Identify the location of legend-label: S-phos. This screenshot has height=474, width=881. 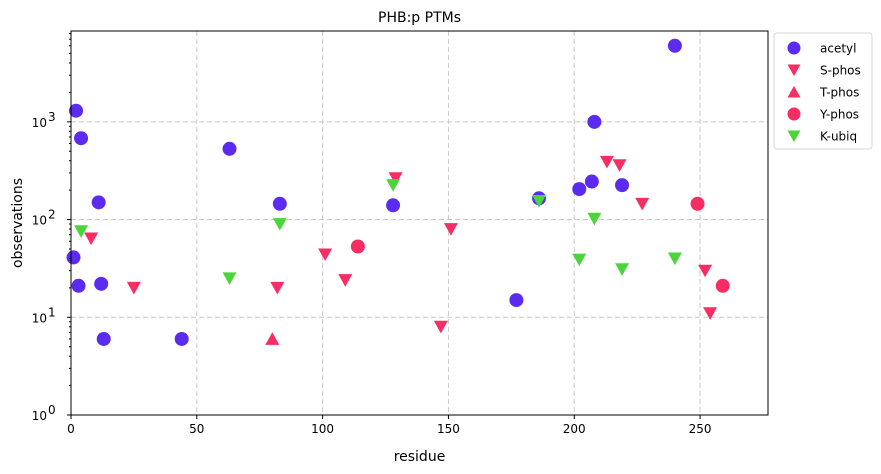
(840, 71).